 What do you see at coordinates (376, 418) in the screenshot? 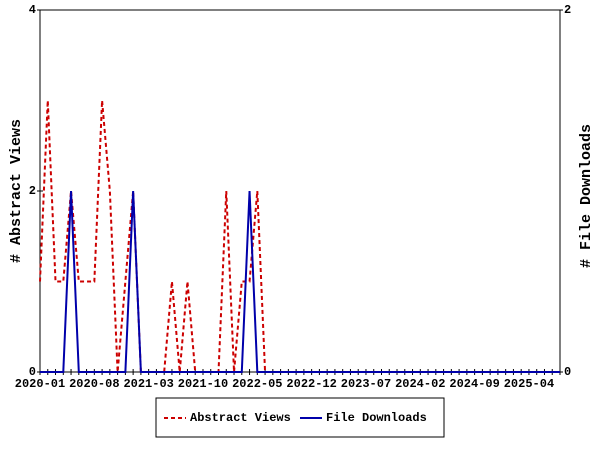
I see `legend-label: File Downloads` at bounding box center [376, 418].